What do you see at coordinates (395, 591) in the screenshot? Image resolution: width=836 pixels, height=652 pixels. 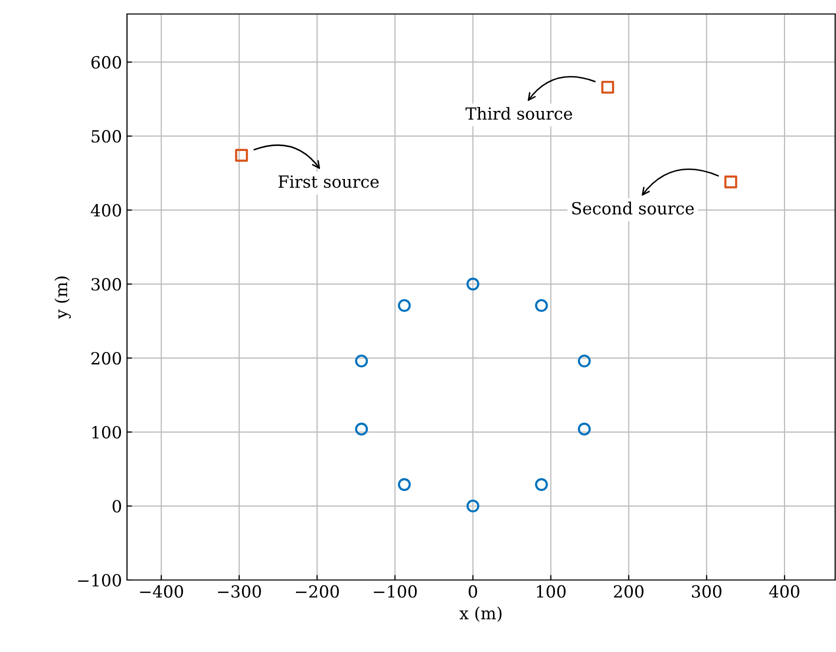 I see `x-tick-label: −100` at bounding box center [395, 591].